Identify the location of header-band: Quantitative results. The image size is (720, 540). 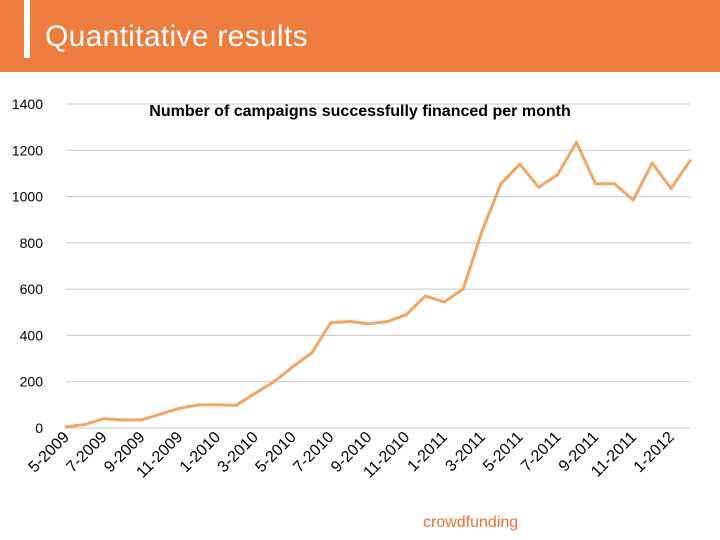
(360, 36).